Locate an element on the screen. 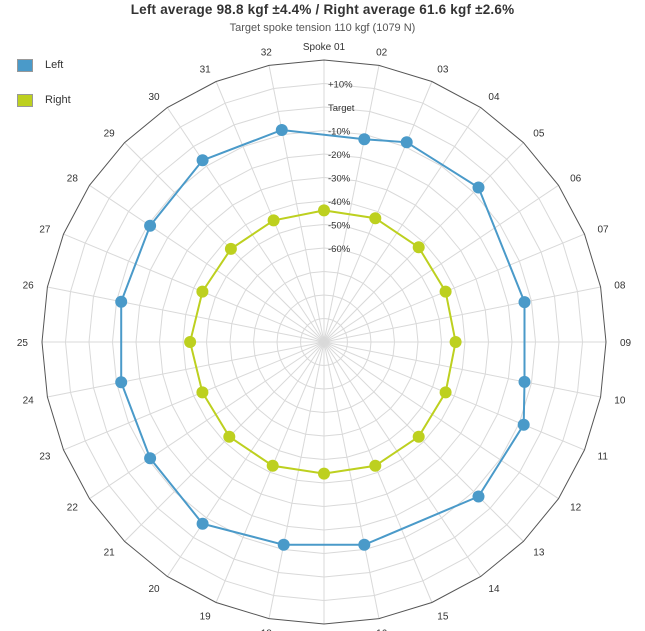 The width and height of the screenshot is (645, 631). spoke-label: Spoke 01 is located at coordinates (324, 47).